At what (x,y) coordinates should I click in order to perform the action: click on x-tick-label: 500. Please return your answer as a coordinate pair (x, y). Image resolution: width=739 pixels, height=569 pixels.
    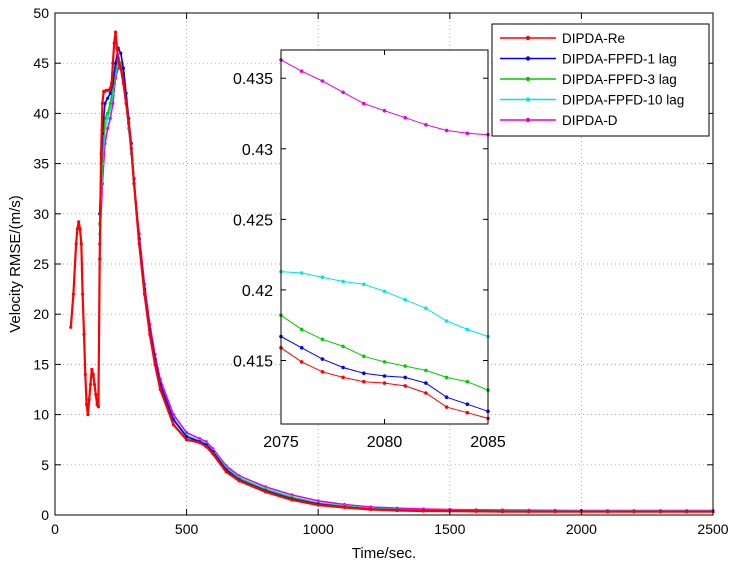
    Looking at the image, I should click on (187, 529).